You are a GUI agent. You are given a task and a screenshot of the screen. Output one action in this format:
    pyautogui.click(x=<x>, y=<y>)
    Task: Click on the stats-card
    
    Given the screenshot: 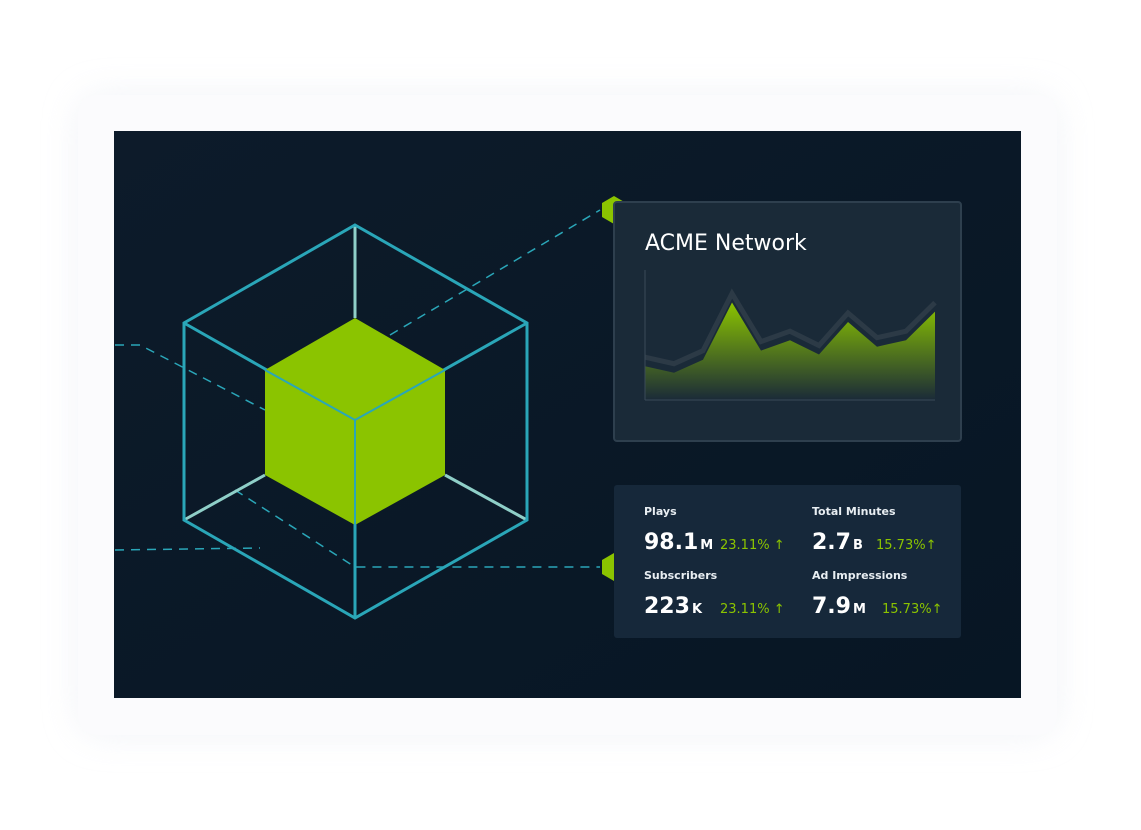 What is the action you would take?
    pyautogui.click(x=787, y=561)
    